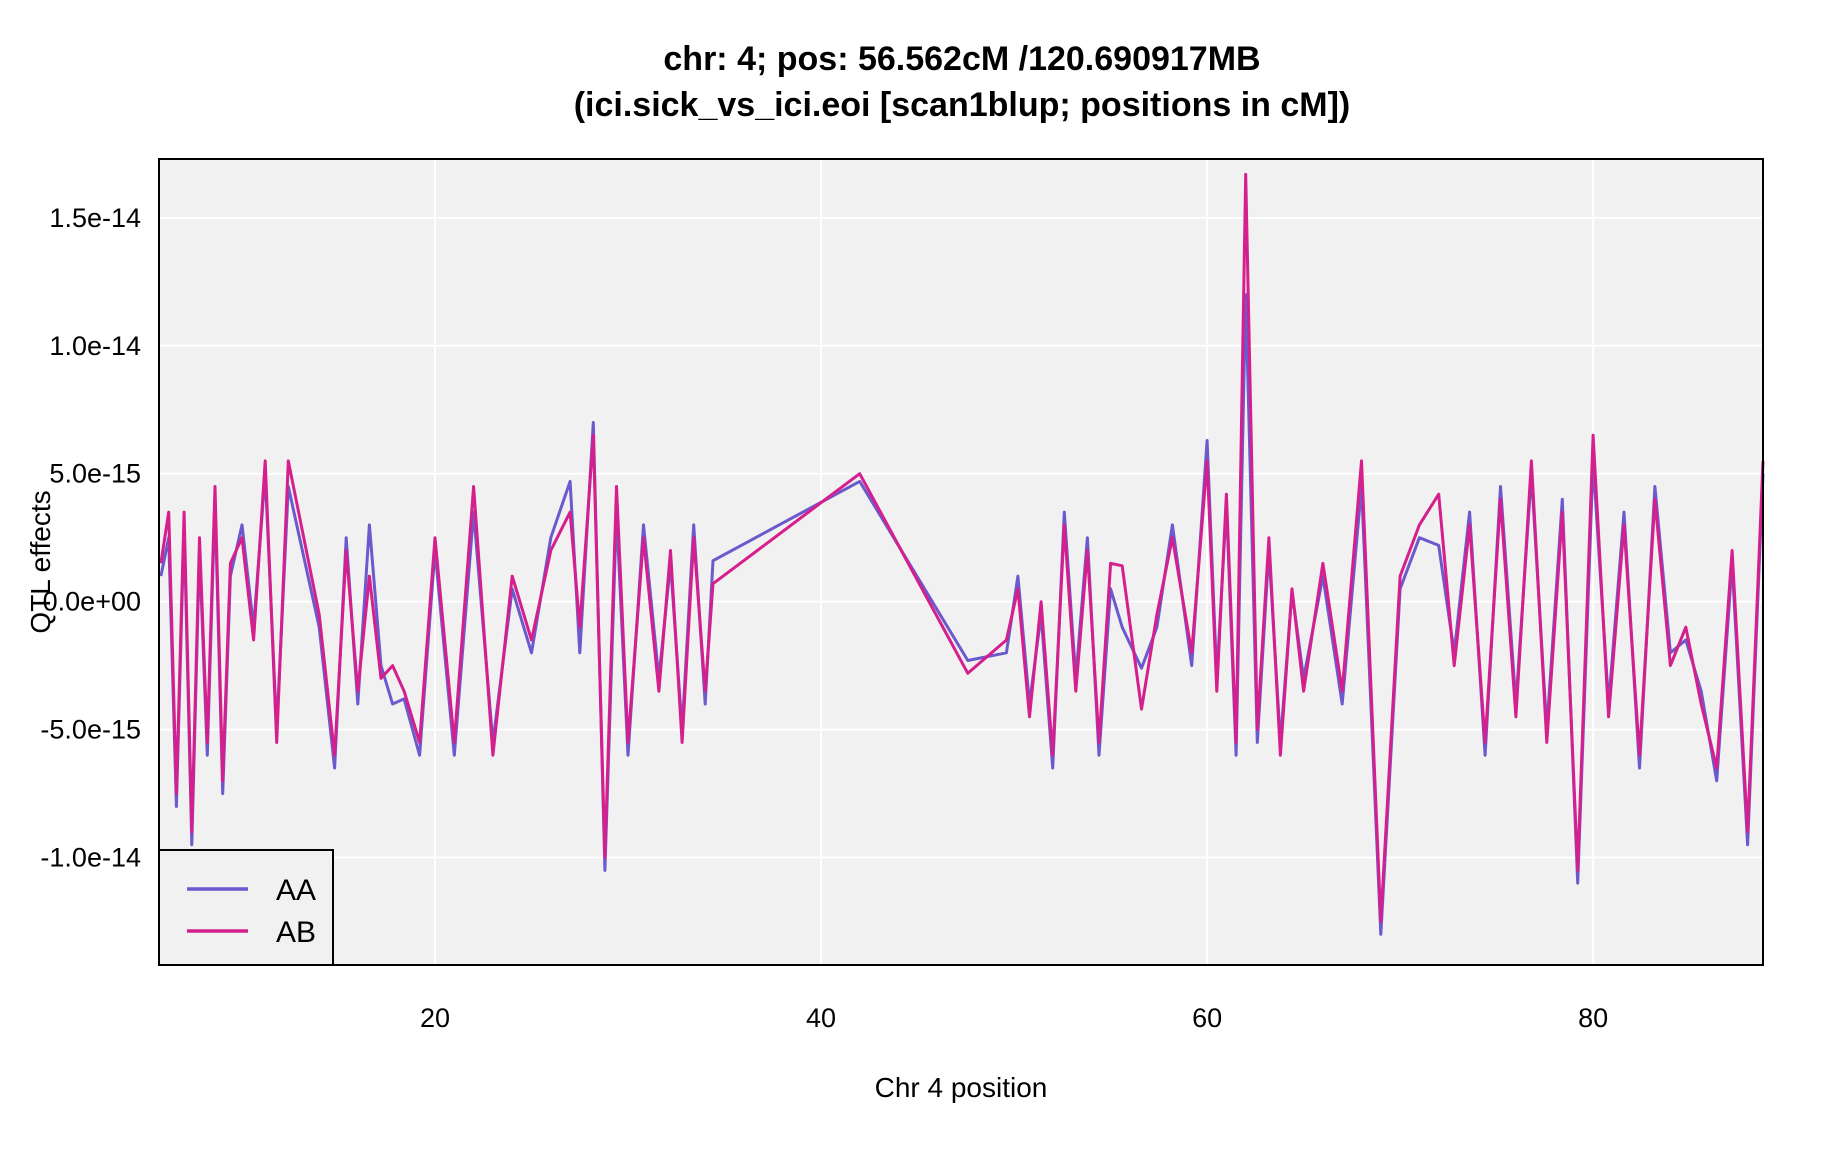  Describe the element at coordinates (1014, 1018) in the screenshot. I see `x-tick-labels: 20 40 60 80` at that location.